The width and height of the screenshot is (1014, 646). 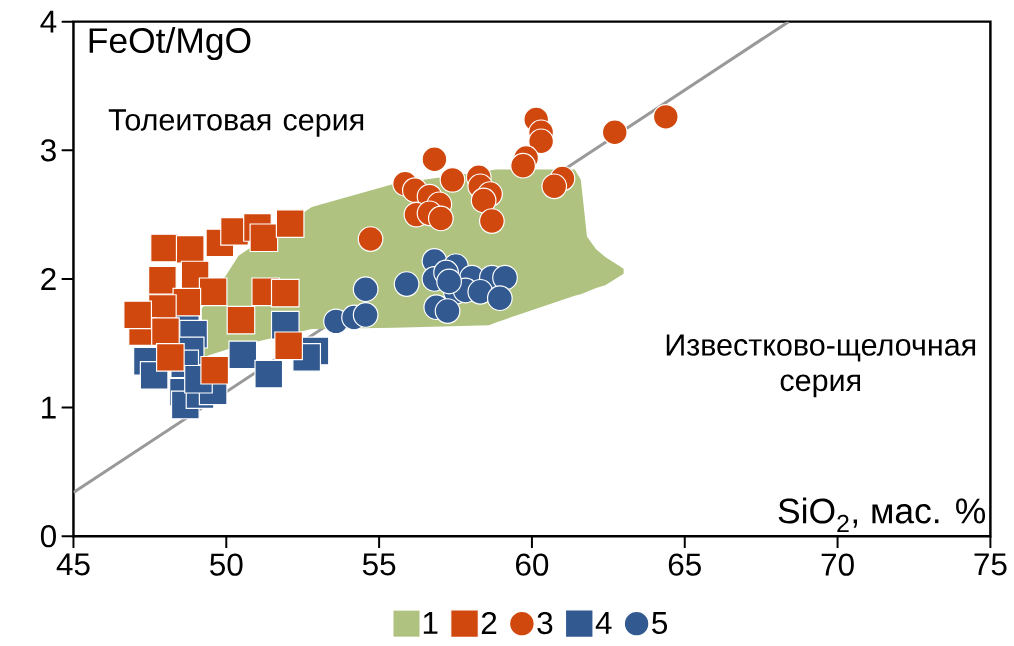 What do you see at coordinates (236, 123) in the screenshot?
I see `annotation: Толеитовая серия` at bounding box center [236, 123].